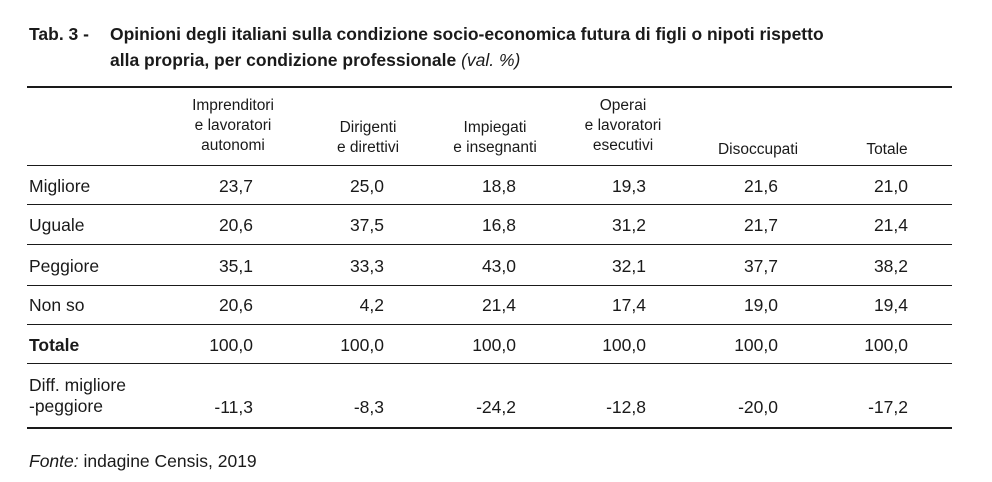  Describe the element at coordinates (368, 147) in the screenshot. I see `header-line: e direttivi` at that location.